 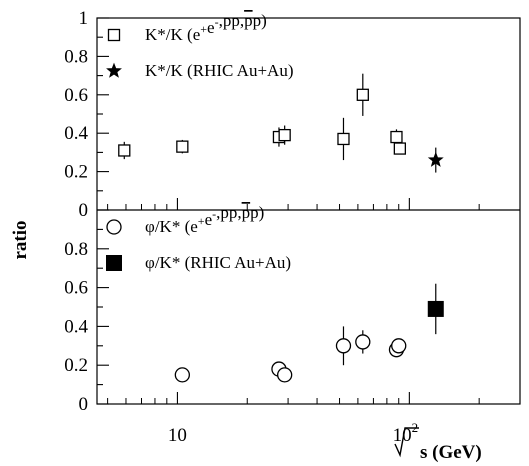 What do you see at coordinates (451, 452) in the screenshot?
I see `svg-text: s (GeV)` at bounding box center [451, 452].